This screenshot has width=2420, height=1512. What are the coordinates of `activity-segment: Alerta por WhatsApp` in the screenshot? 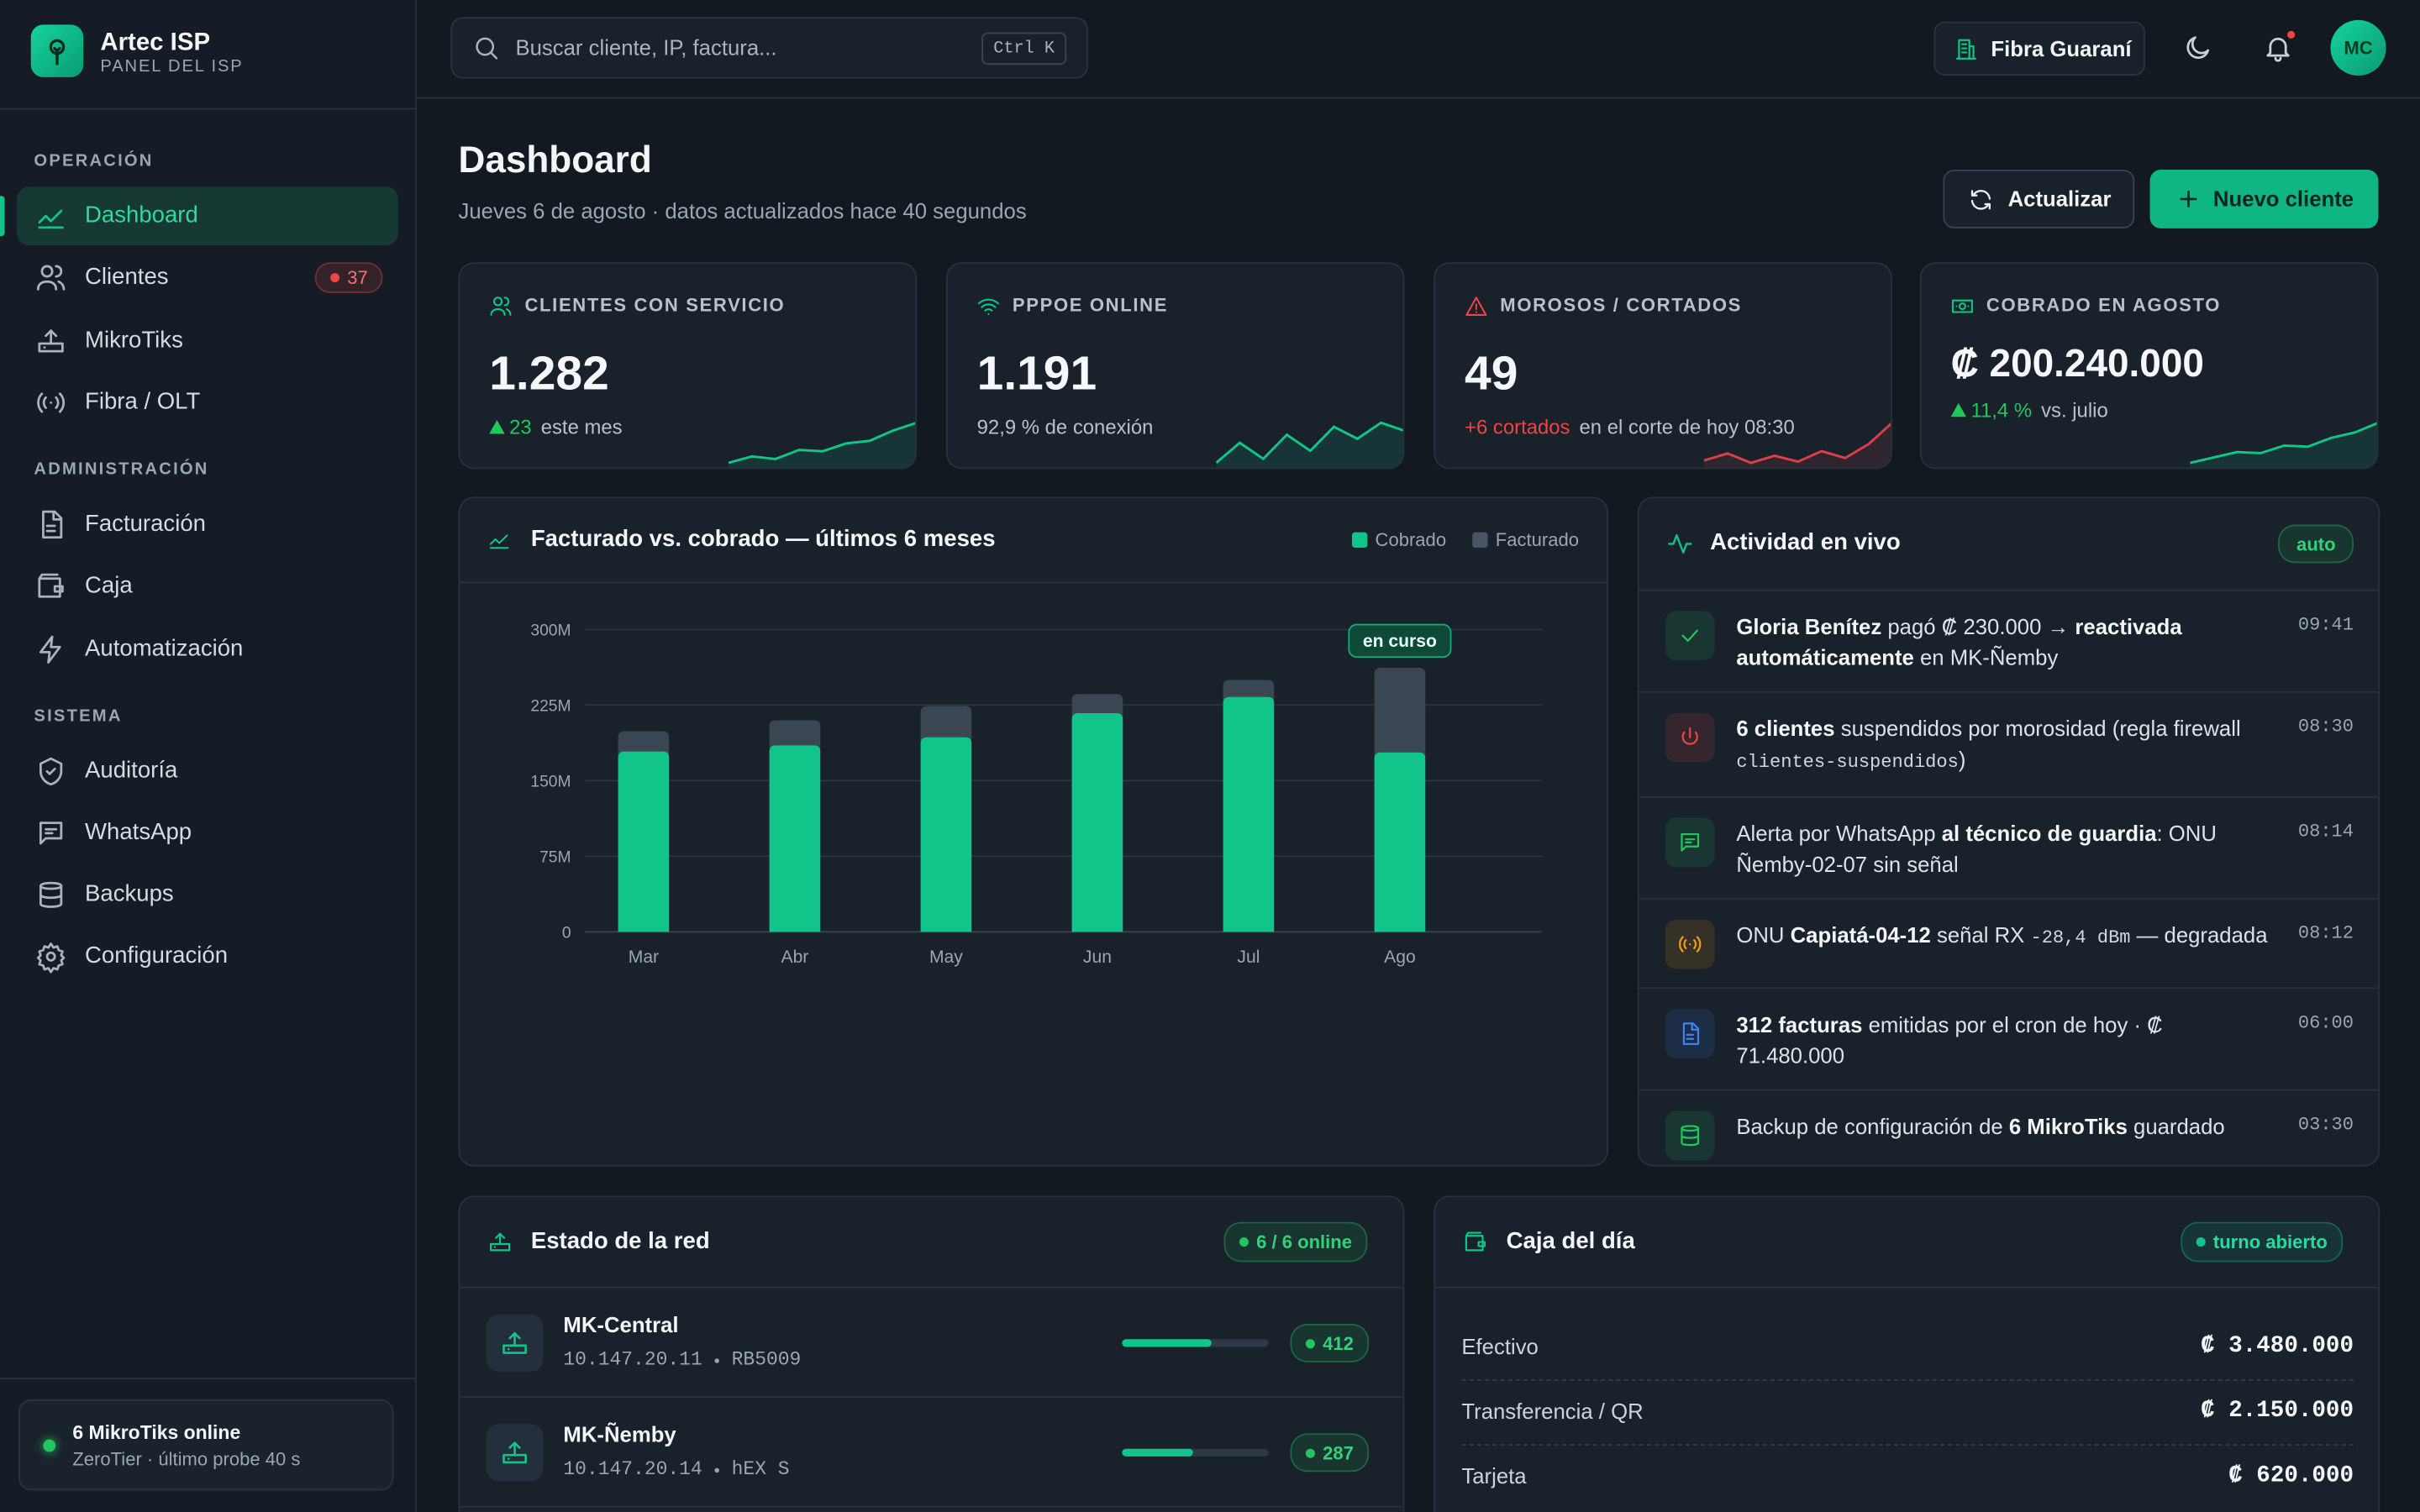 It's located at (1839, 833).